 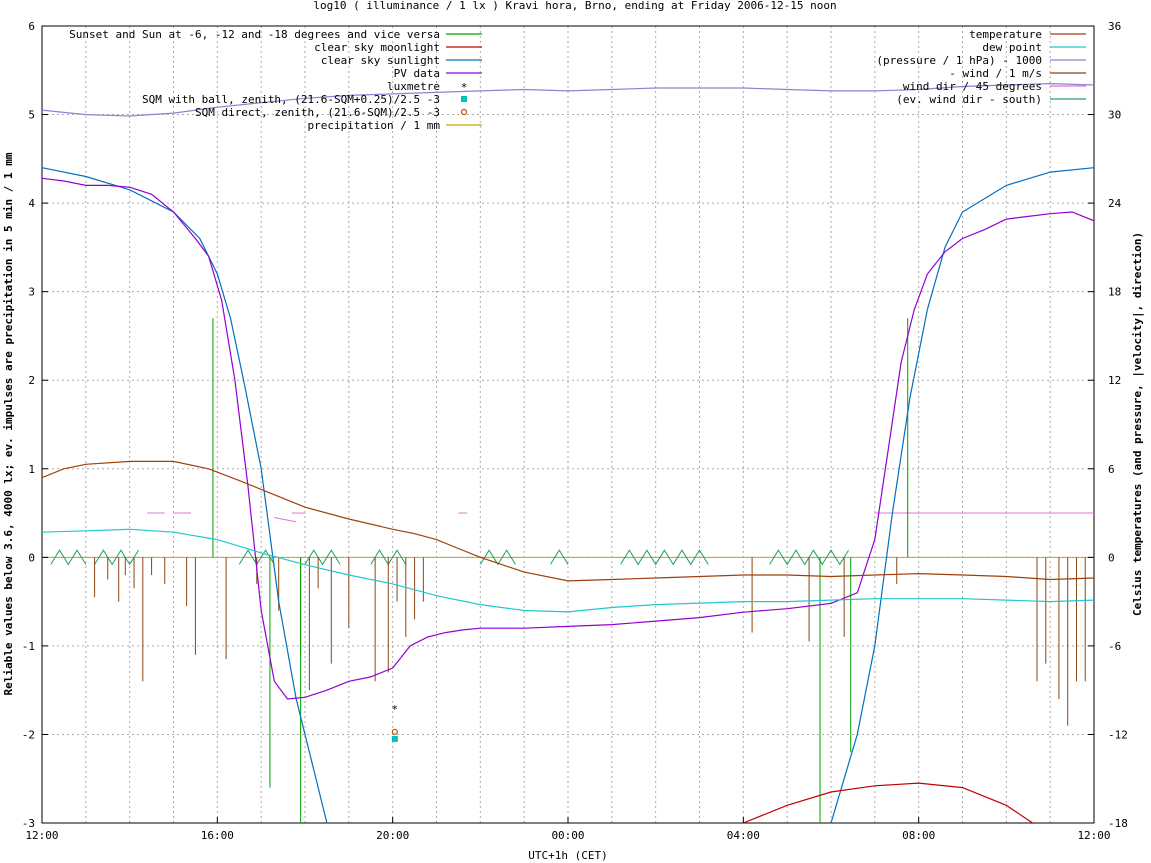 I want to click on y-tick-label: 3, so click(x=31, y=292).